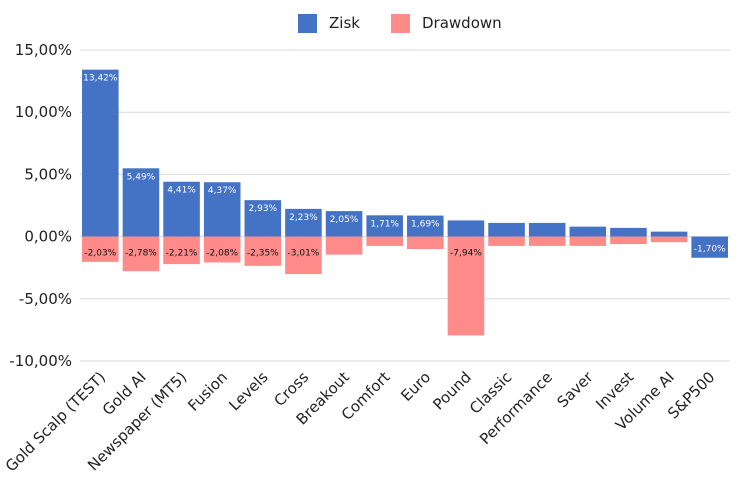 The height and width of the screenshot is (489, 740). Describe the element at coordinates (43, 112) in the screenshot. I see `y-tick-label: 10,00%` at that location.